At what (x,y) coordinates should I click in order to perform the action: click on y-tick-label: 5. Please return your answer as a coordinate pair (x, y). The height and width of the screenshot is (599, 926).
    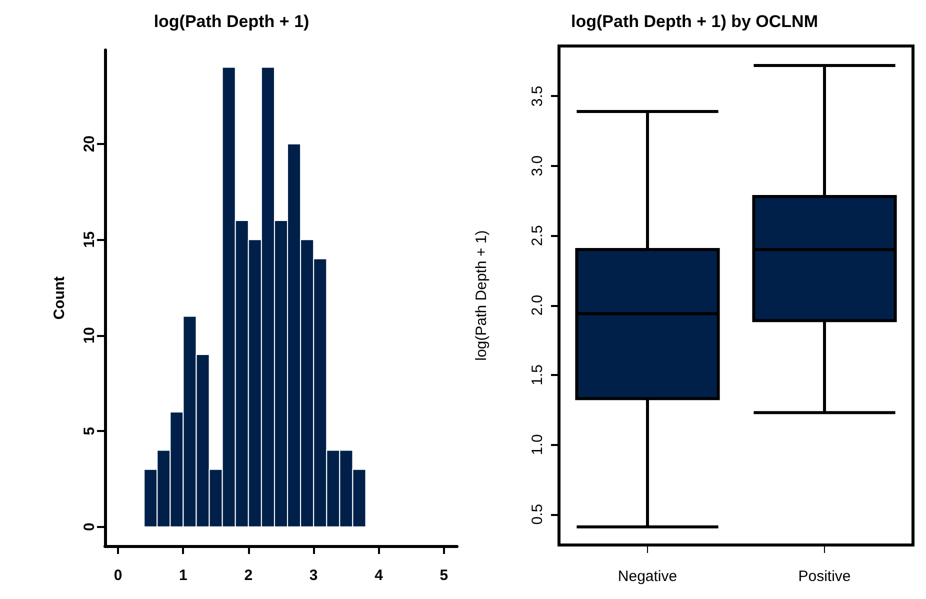
    Looking at the image, I should click on (89, 431).